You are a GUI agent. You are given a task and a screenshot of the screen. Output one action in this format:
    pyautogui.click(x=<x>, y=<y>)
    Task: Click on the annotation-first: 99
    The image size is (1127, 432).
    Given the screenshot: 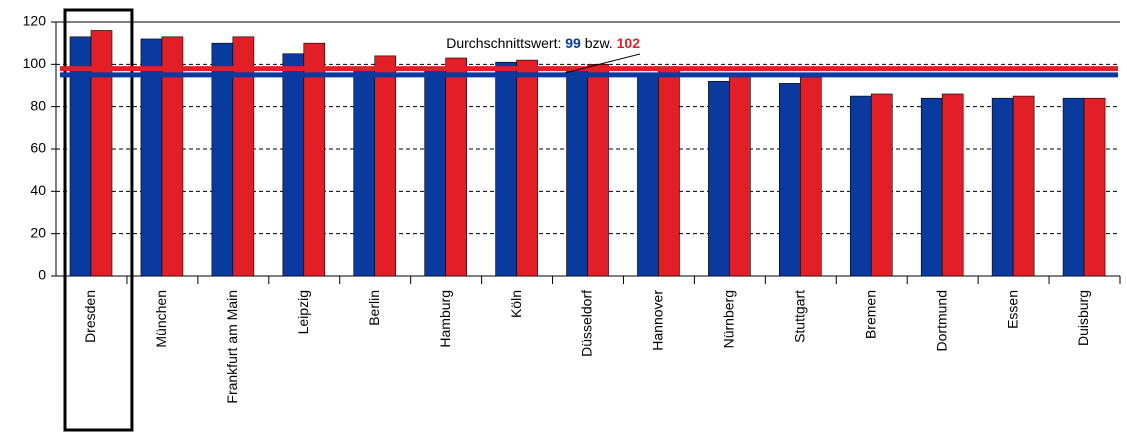 What is the action you would take?
    pyautogui.click(x=573, y=43)
    